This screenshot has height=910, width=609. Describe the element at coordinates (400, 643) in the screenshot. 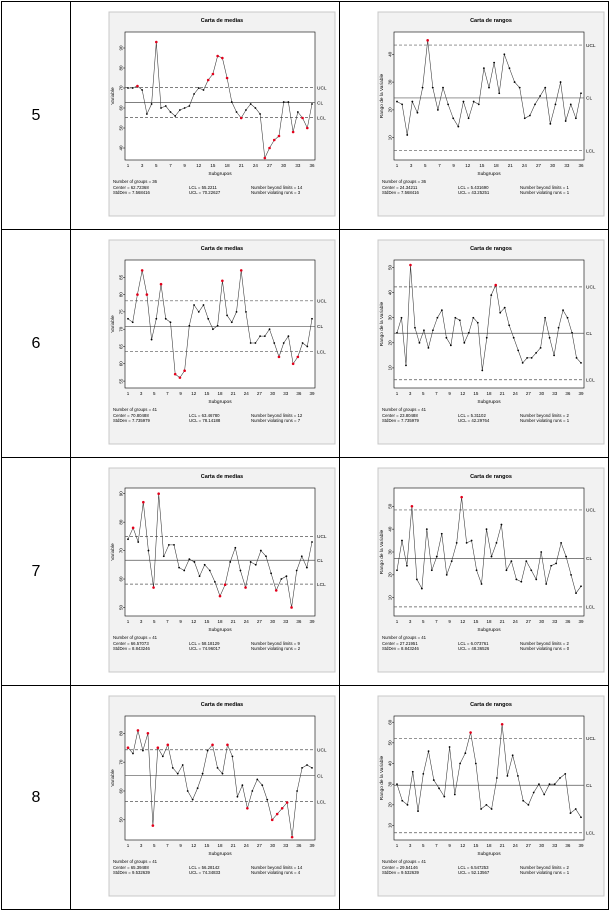

I see `stats-center: Center = 27.21951` at that location.